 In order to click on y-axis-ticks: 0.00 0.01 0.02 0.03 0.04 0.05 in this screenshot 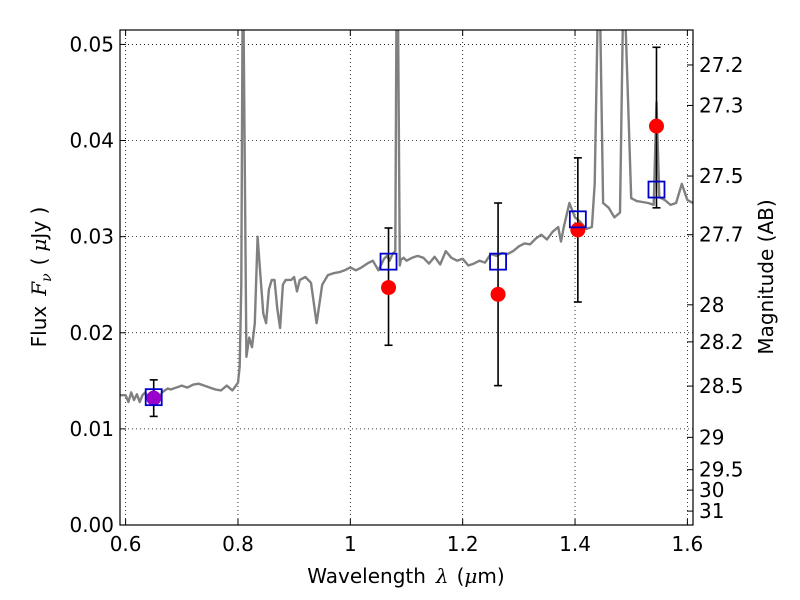, I will do `click(97, 284)`.